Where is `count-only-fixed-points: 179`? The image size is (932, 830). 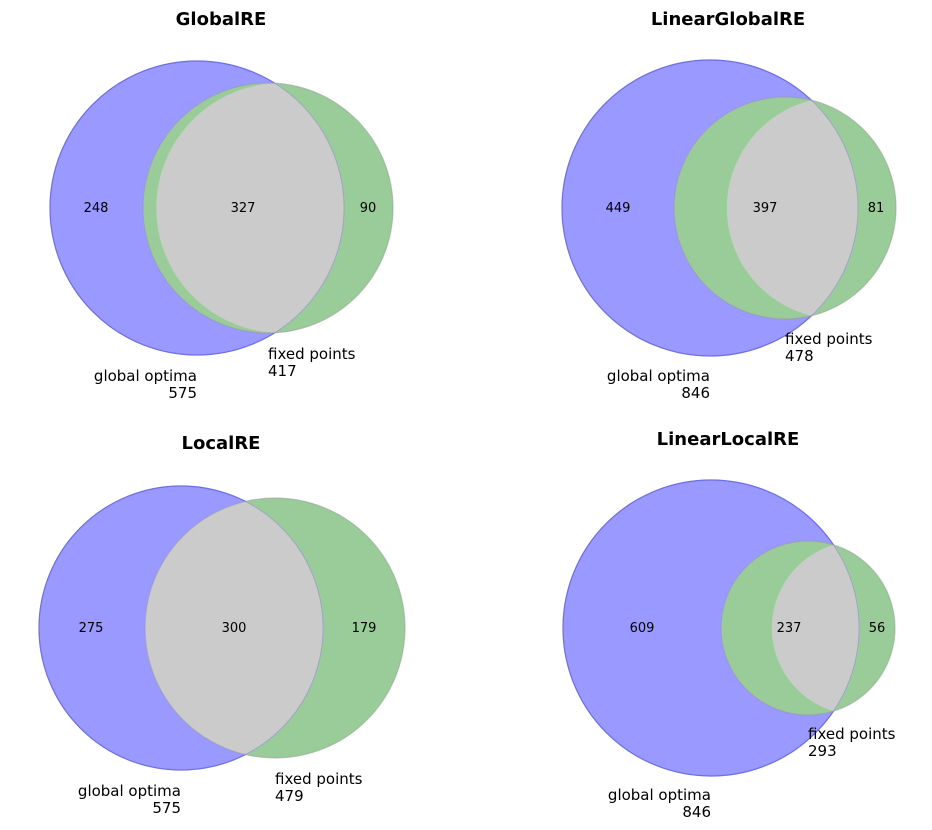
count-only-fixed-points: 179 is located at coordinates (364, 628).